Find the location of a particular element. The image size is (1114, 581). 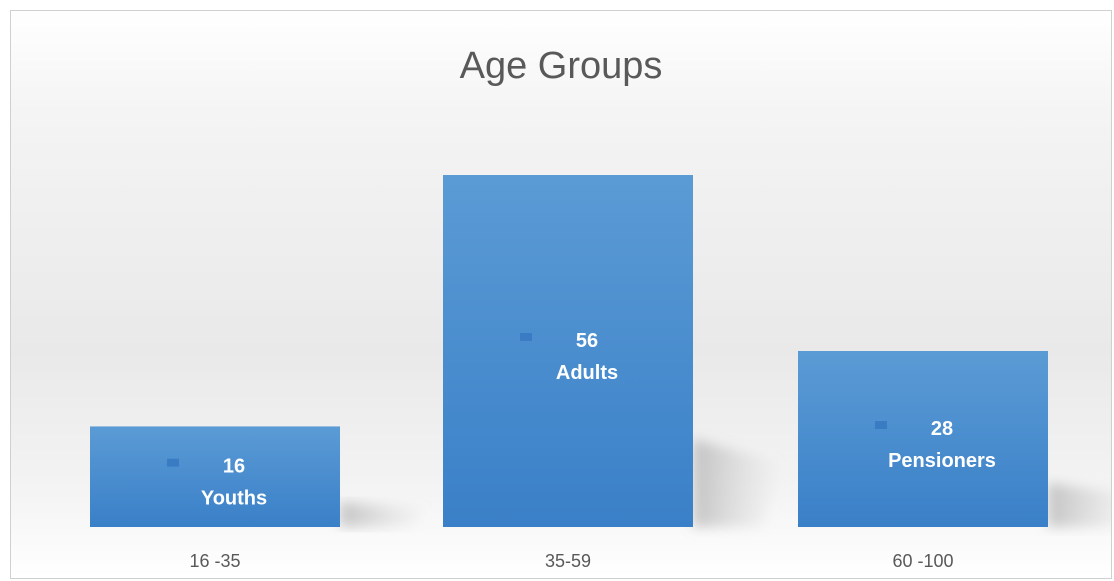

x-tick-labels-group: 16 -35 35-59 60 -100 is located at coordinates (571, 561).